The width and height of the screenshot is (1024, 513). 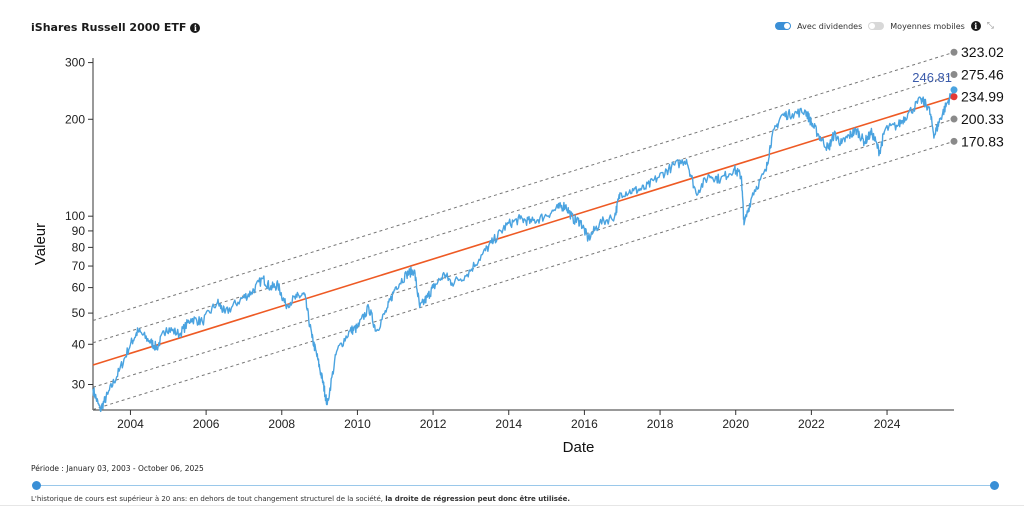 What do you see at coordinates (982, 97) in the screenshot?
I see `channel-value-label: 234.99` at bounding box center [982, 97].